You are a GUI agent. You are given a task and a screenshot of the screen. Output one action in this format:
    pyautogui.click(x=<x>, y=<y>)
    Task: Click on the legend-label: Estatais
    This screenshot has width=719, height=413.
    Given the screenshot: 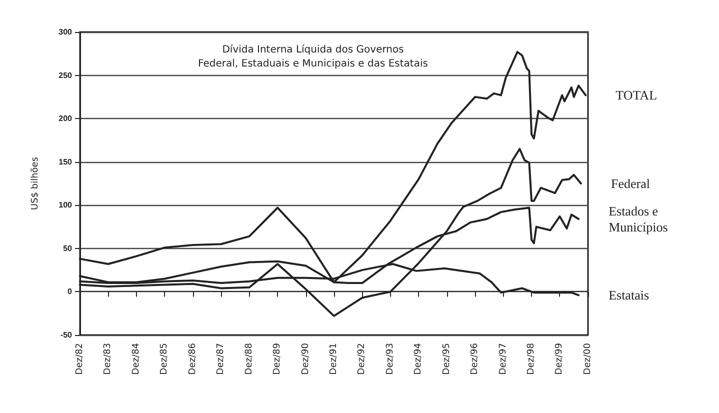 What is the action you would take?
    pyautogui.click(x=629, y=295)
    